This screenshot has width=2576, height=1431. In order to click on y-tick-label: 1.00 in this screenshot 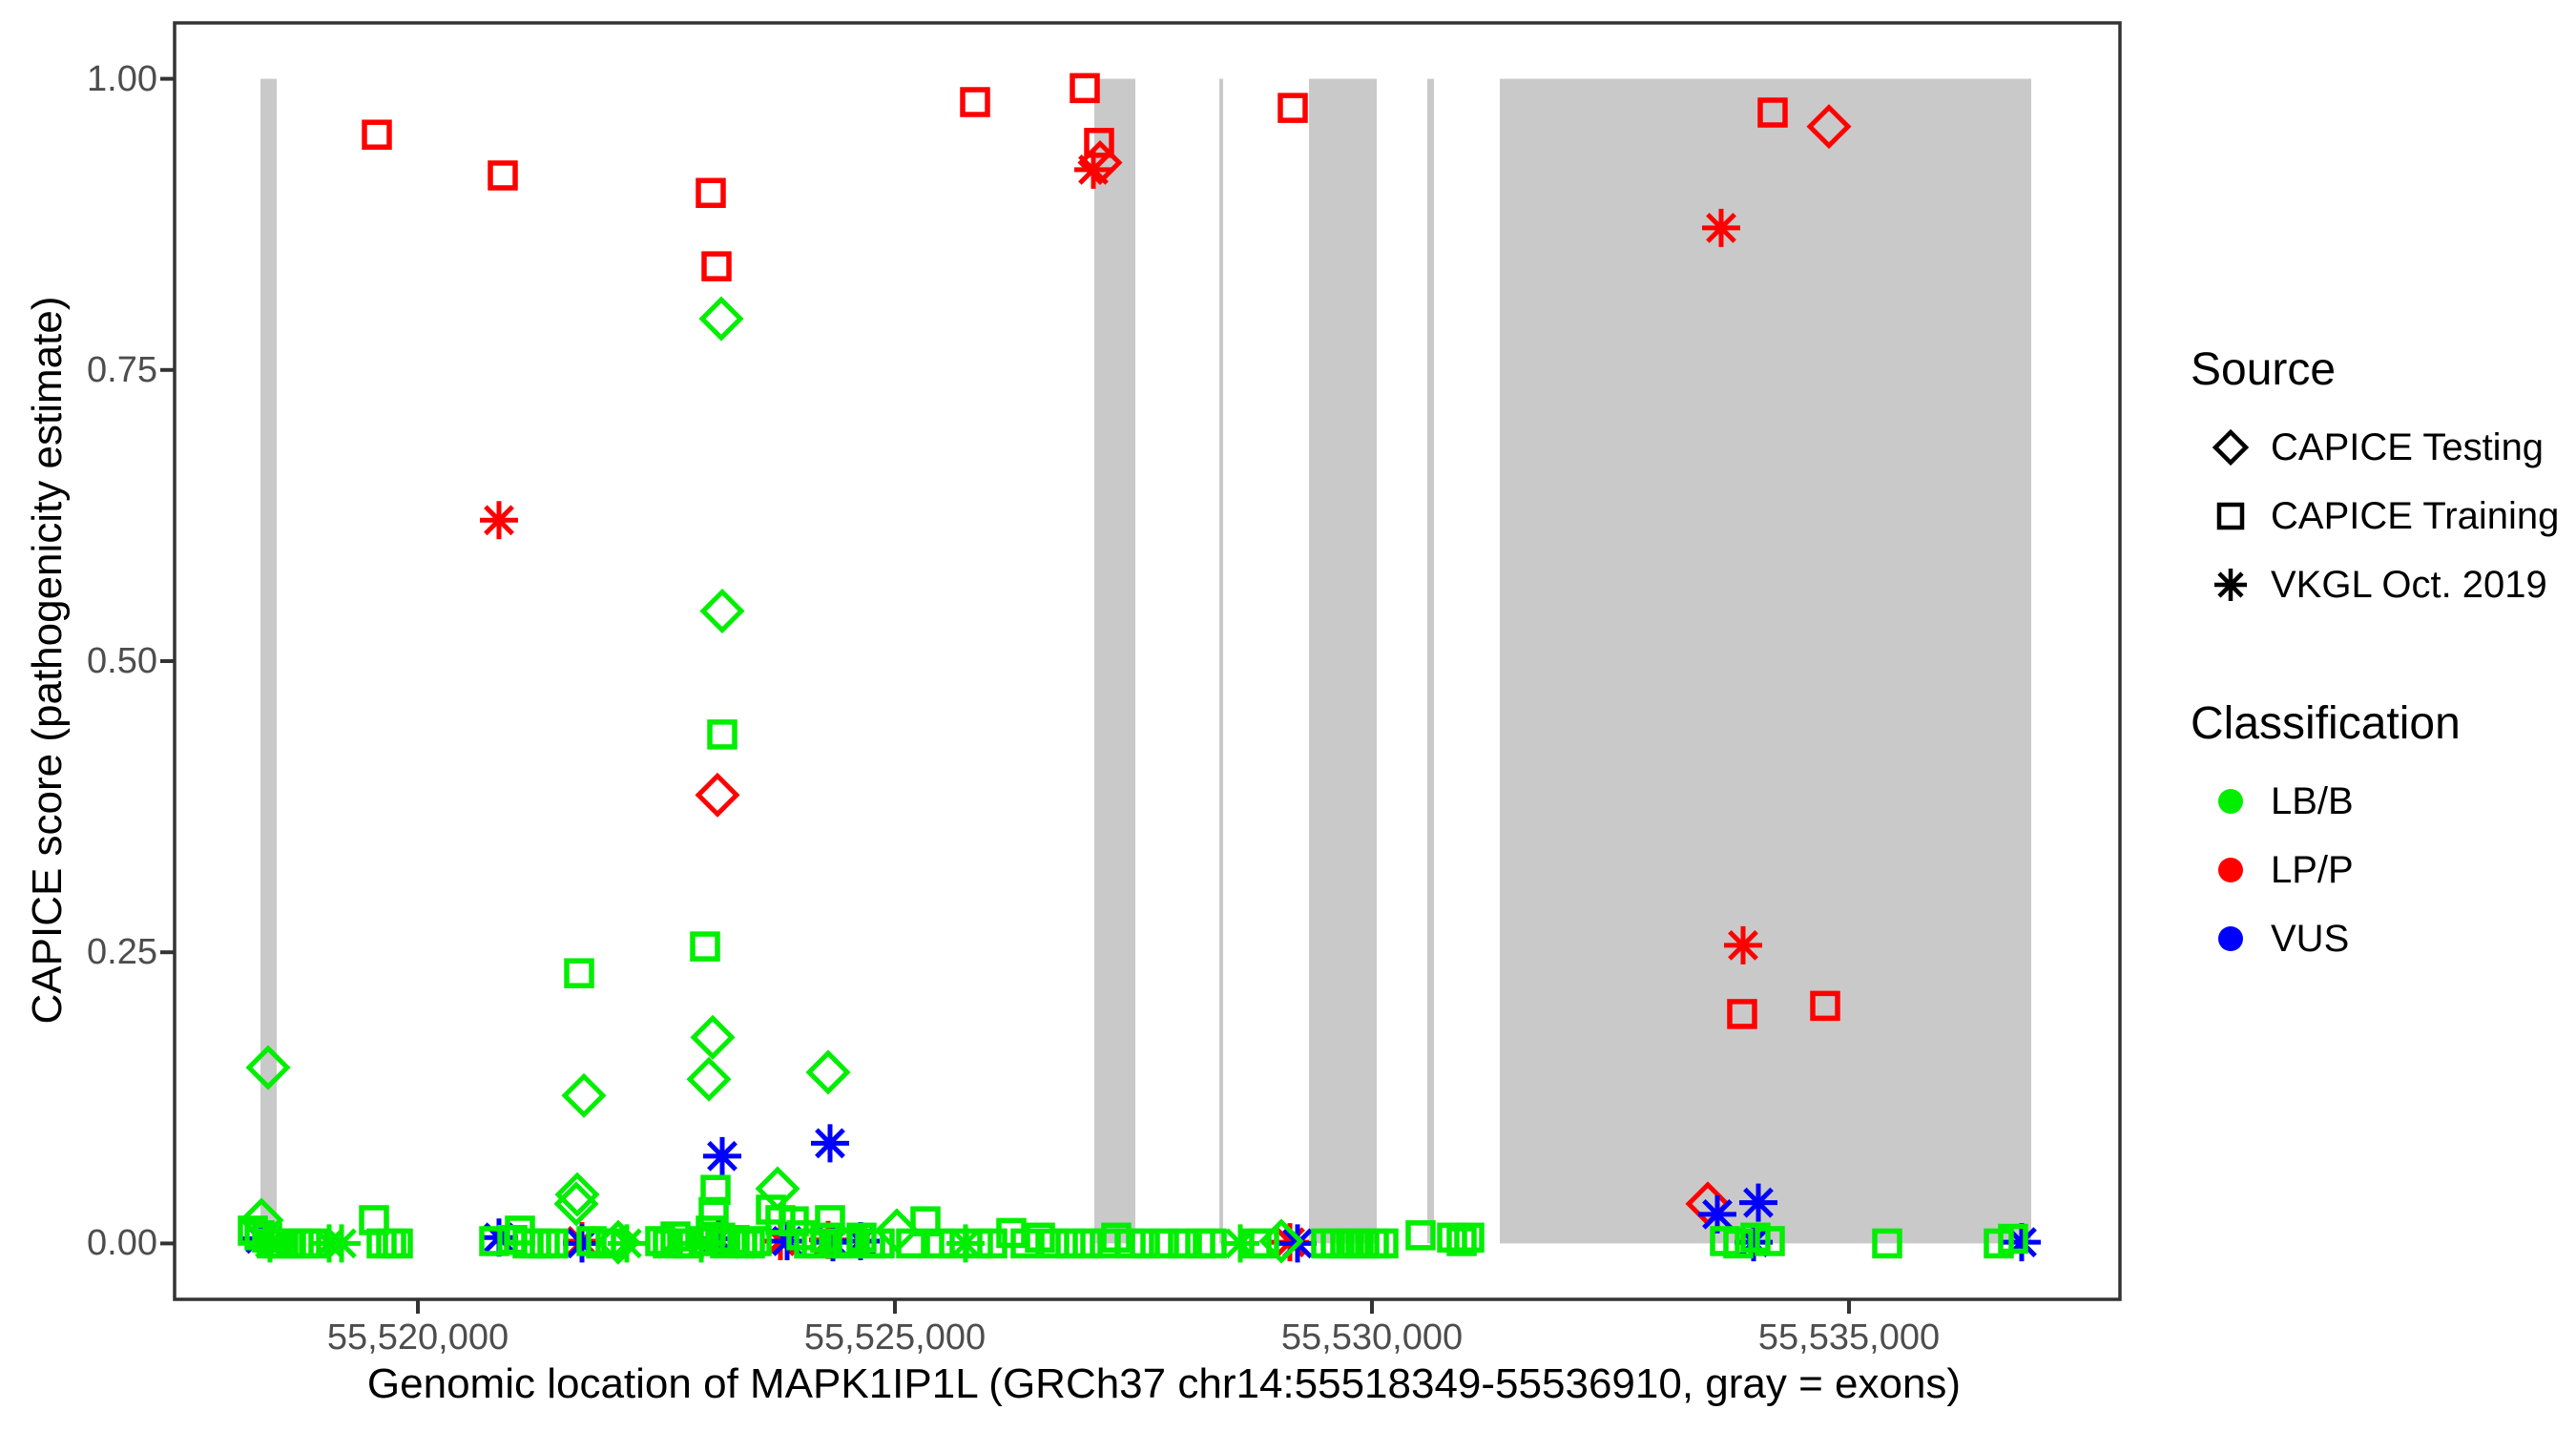, I will do `click(122, 78)`.